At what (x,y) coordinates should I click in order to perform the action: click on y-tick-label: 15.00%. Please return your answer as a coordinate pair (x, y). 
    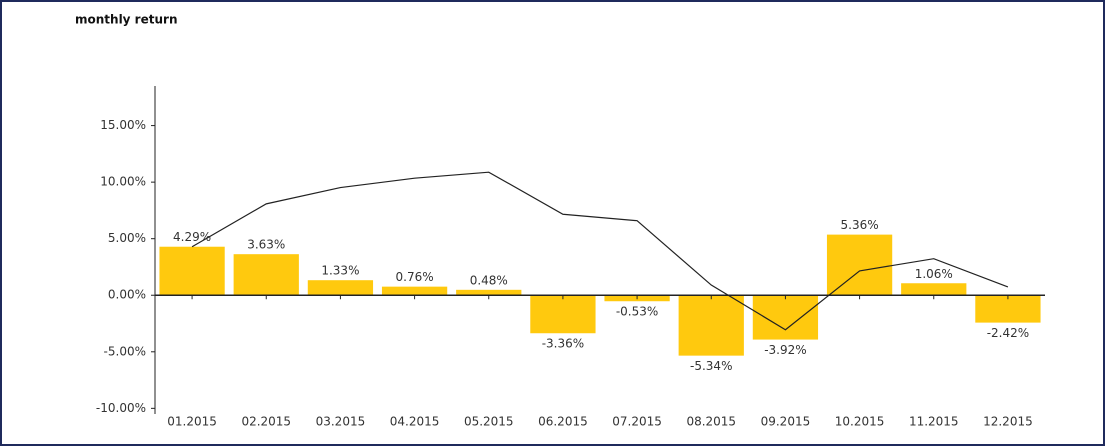
    Looking at the image, I should click on (123, 125).